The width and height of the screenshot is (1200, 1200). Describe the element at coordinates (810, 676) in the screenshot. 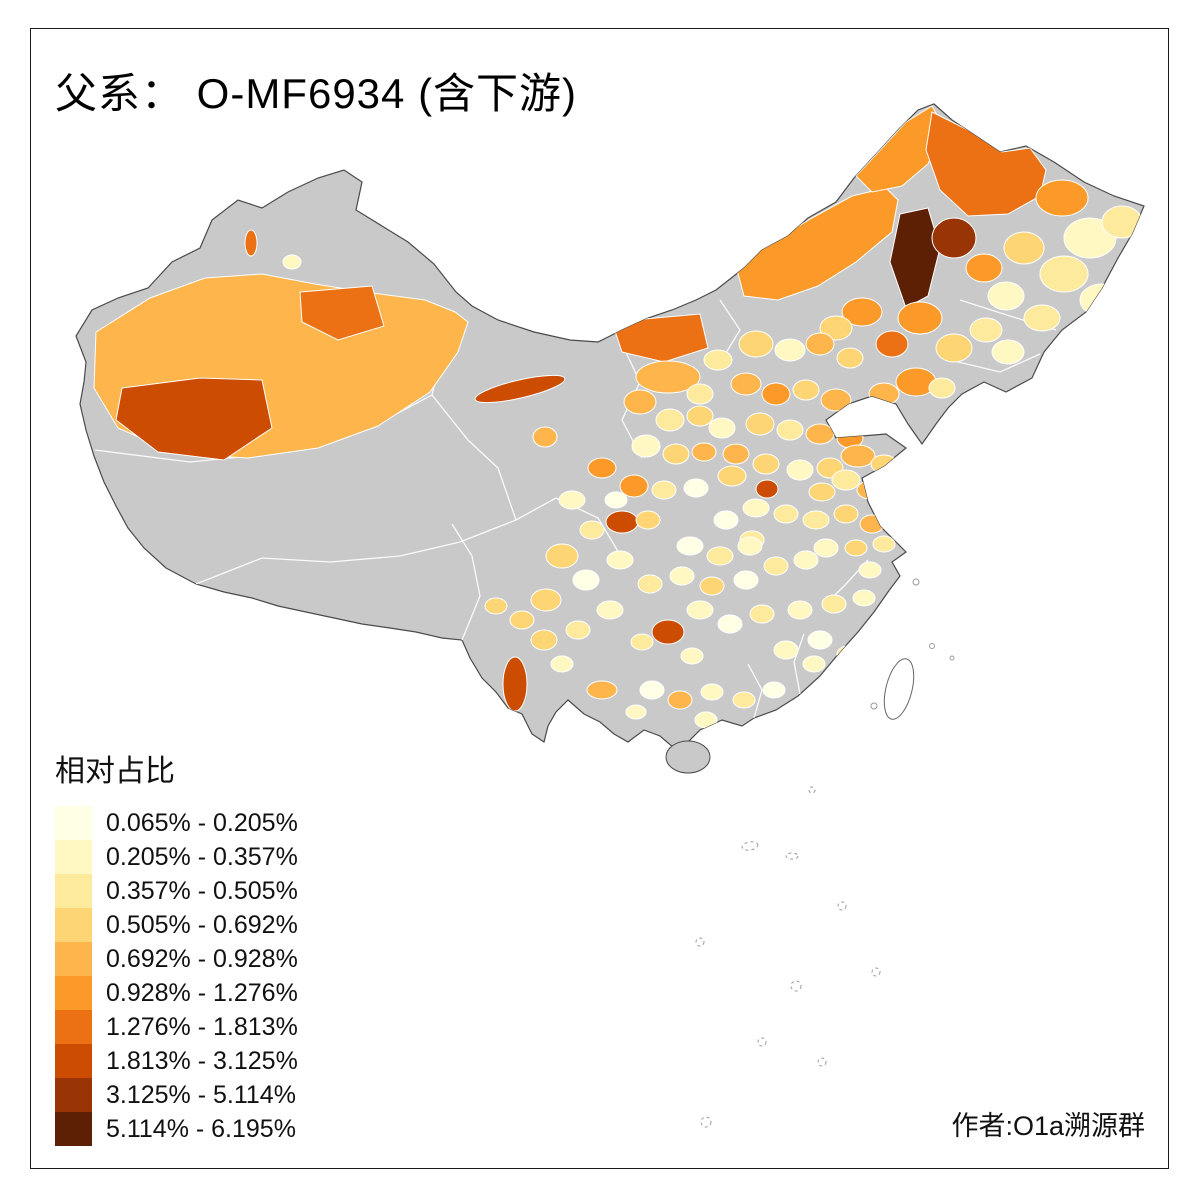

I see `islands` at that location.